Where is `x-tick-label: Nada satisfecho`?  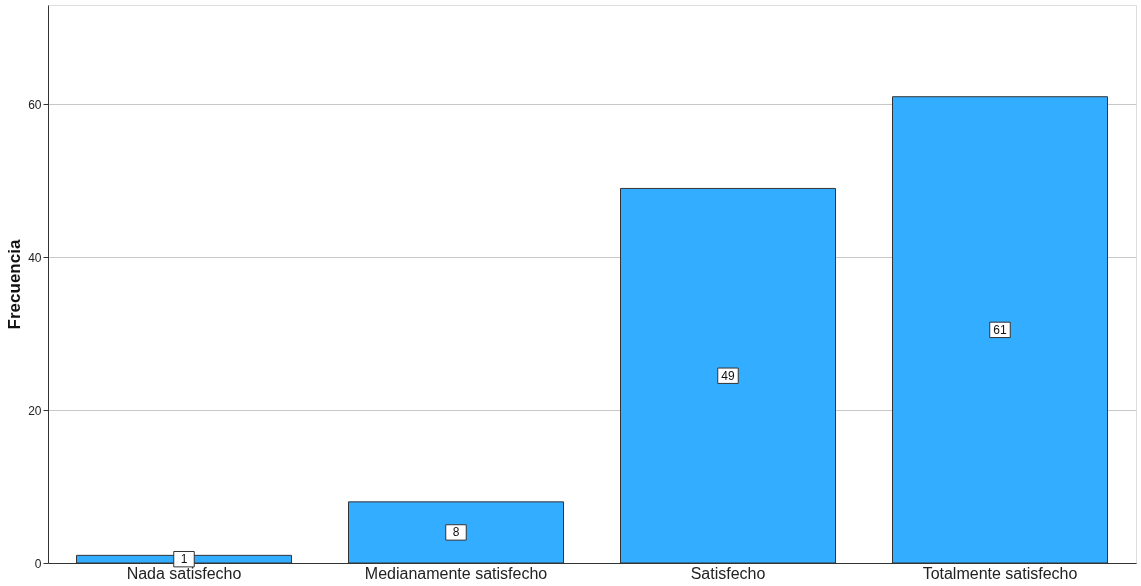
x-tick-label: Nada satisfecho is located at coordinates (184, 573).